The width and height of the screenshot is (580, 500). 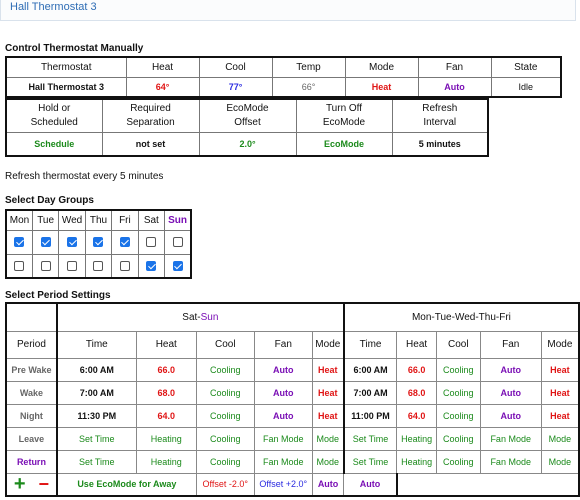 I want to click on period-time-g2: 7:00 AM, so click(x=370, y=392).